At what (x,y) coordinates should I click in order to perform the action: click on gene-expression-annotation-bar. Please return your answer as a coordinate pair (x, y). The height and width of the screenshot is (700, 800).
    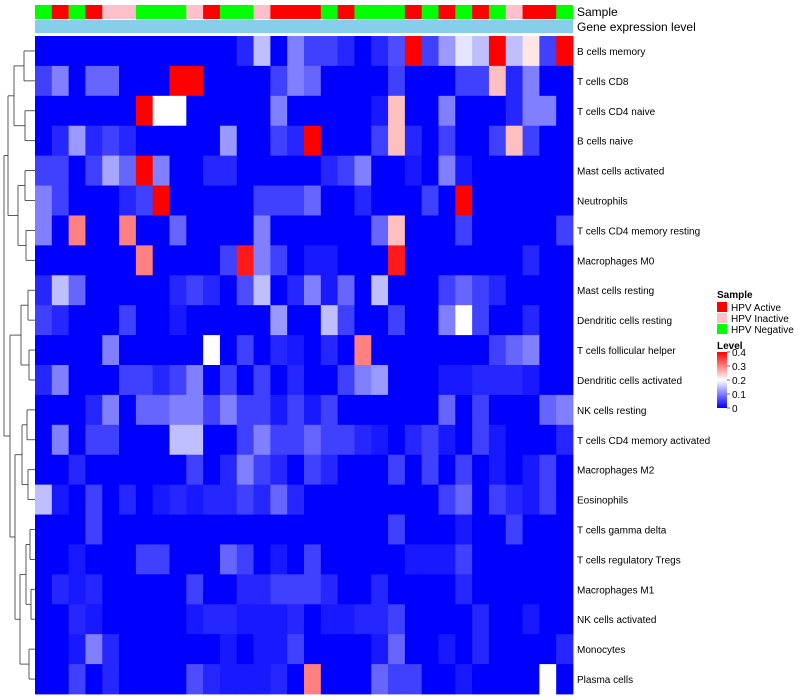
    Looking at the image, I should click on (304, 26).